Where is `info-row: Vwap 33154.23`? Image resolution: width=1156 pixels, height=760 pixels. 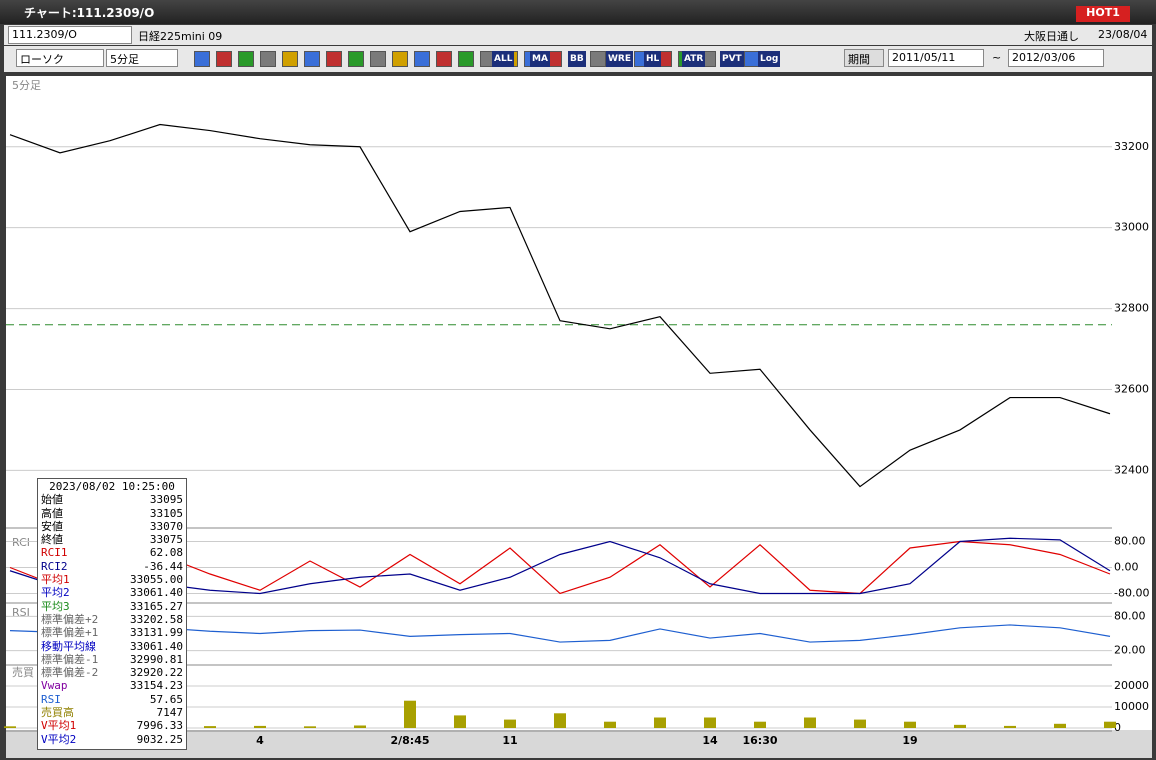
info-row: Vwap 33154.23 is located at coordinates (112, 685).